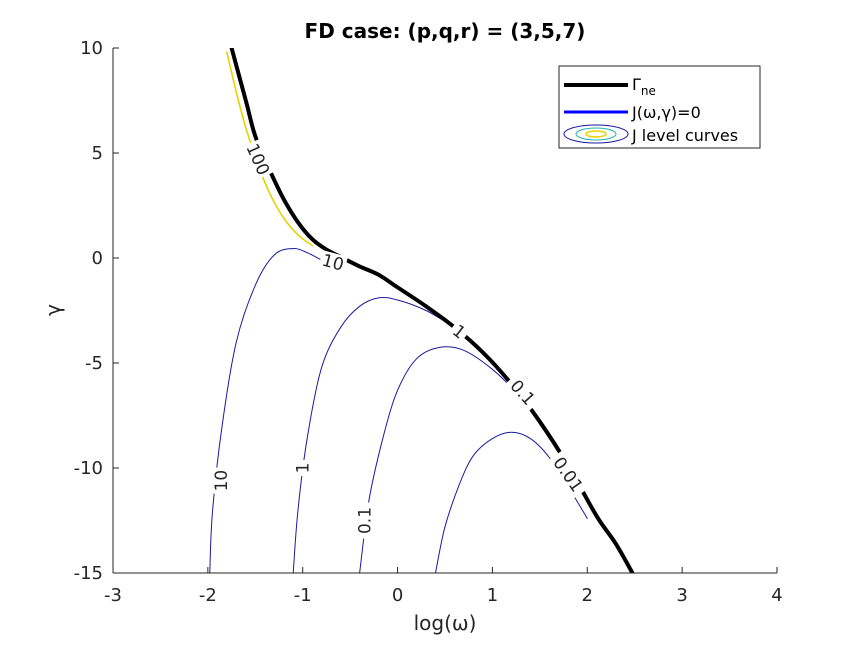  What do you see at coordinates (445, 623) in the screenshot?
I see `x-axis-label: log(ω)` at bounding box center [445, 623].